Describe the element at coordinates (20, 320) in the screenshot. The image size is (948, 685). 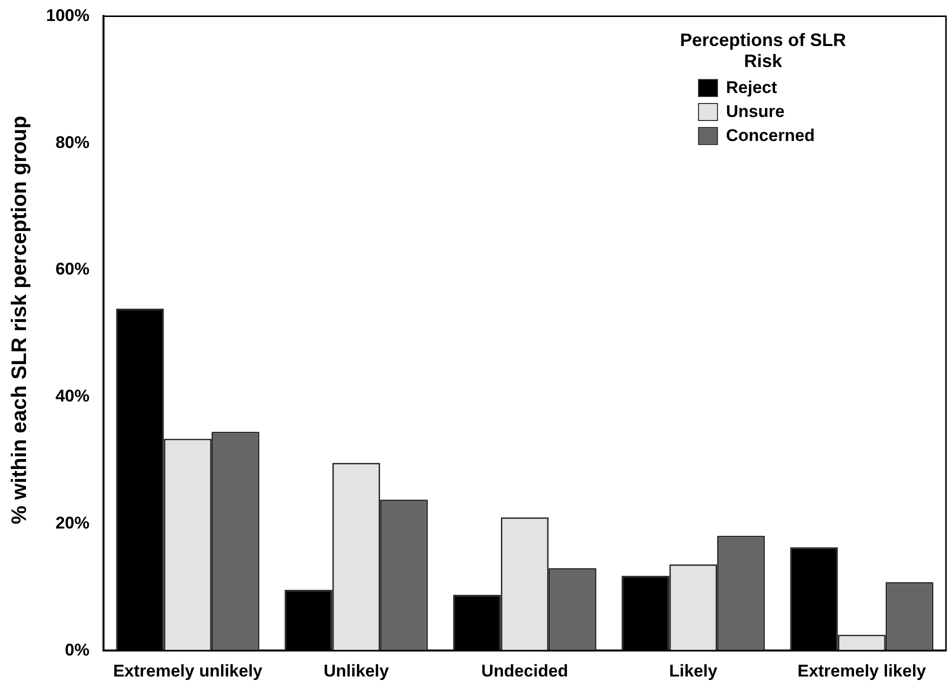
I see `y-axis-title: % within each SLR risk perception group` at that location.